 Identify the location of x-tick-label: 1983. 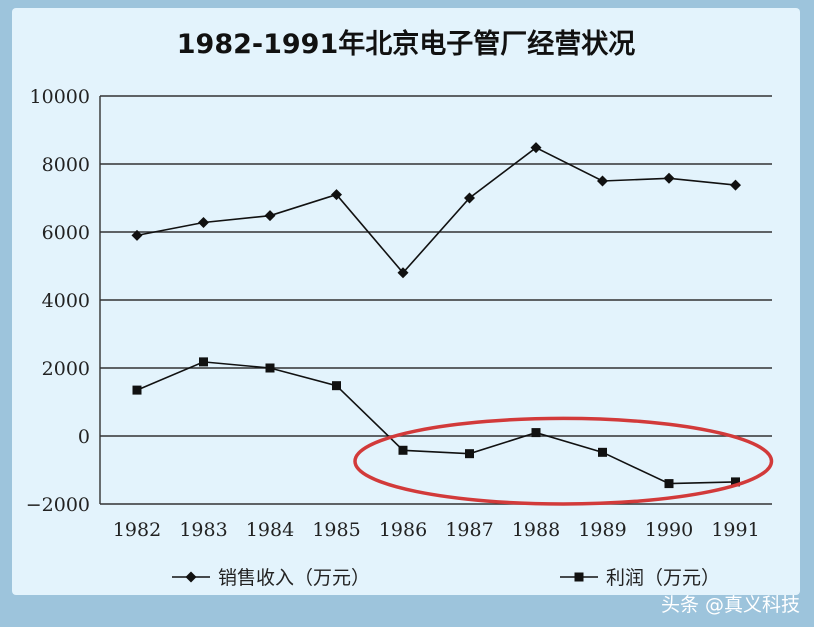
(203, 530).